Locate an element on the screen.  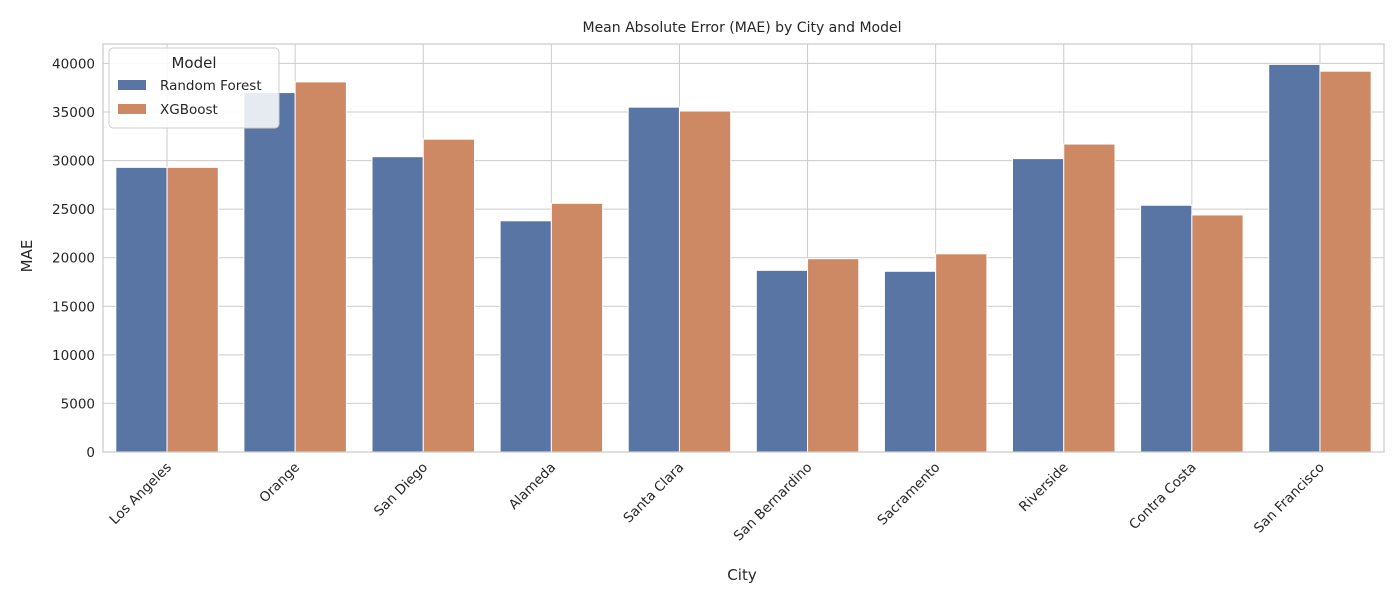
y-axis-label: MAE is located at coordinates (27, 256).